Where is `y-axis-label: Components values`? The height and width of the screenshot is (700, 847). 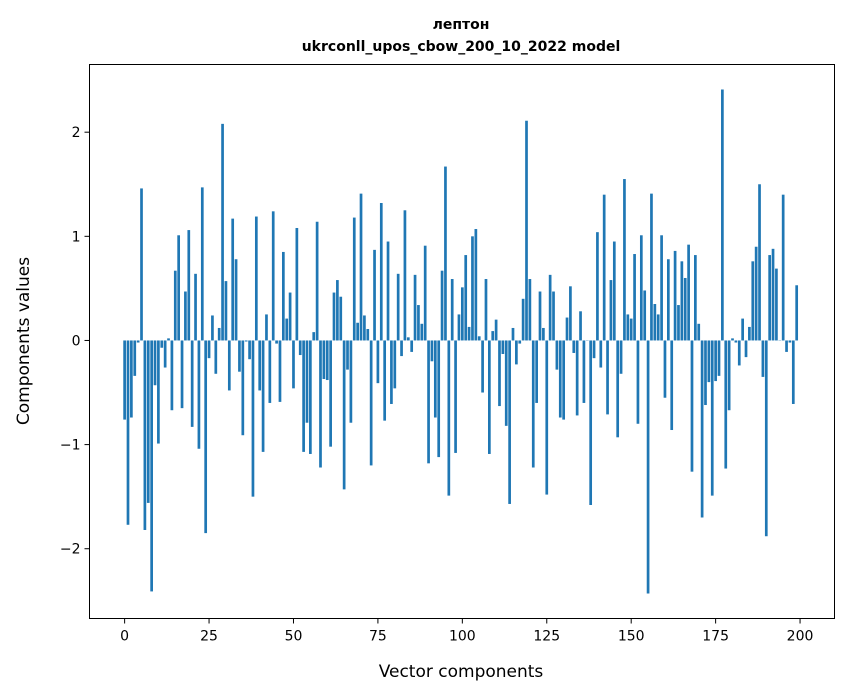 y-axis-label: Components values is located at coordinates (24, 341).